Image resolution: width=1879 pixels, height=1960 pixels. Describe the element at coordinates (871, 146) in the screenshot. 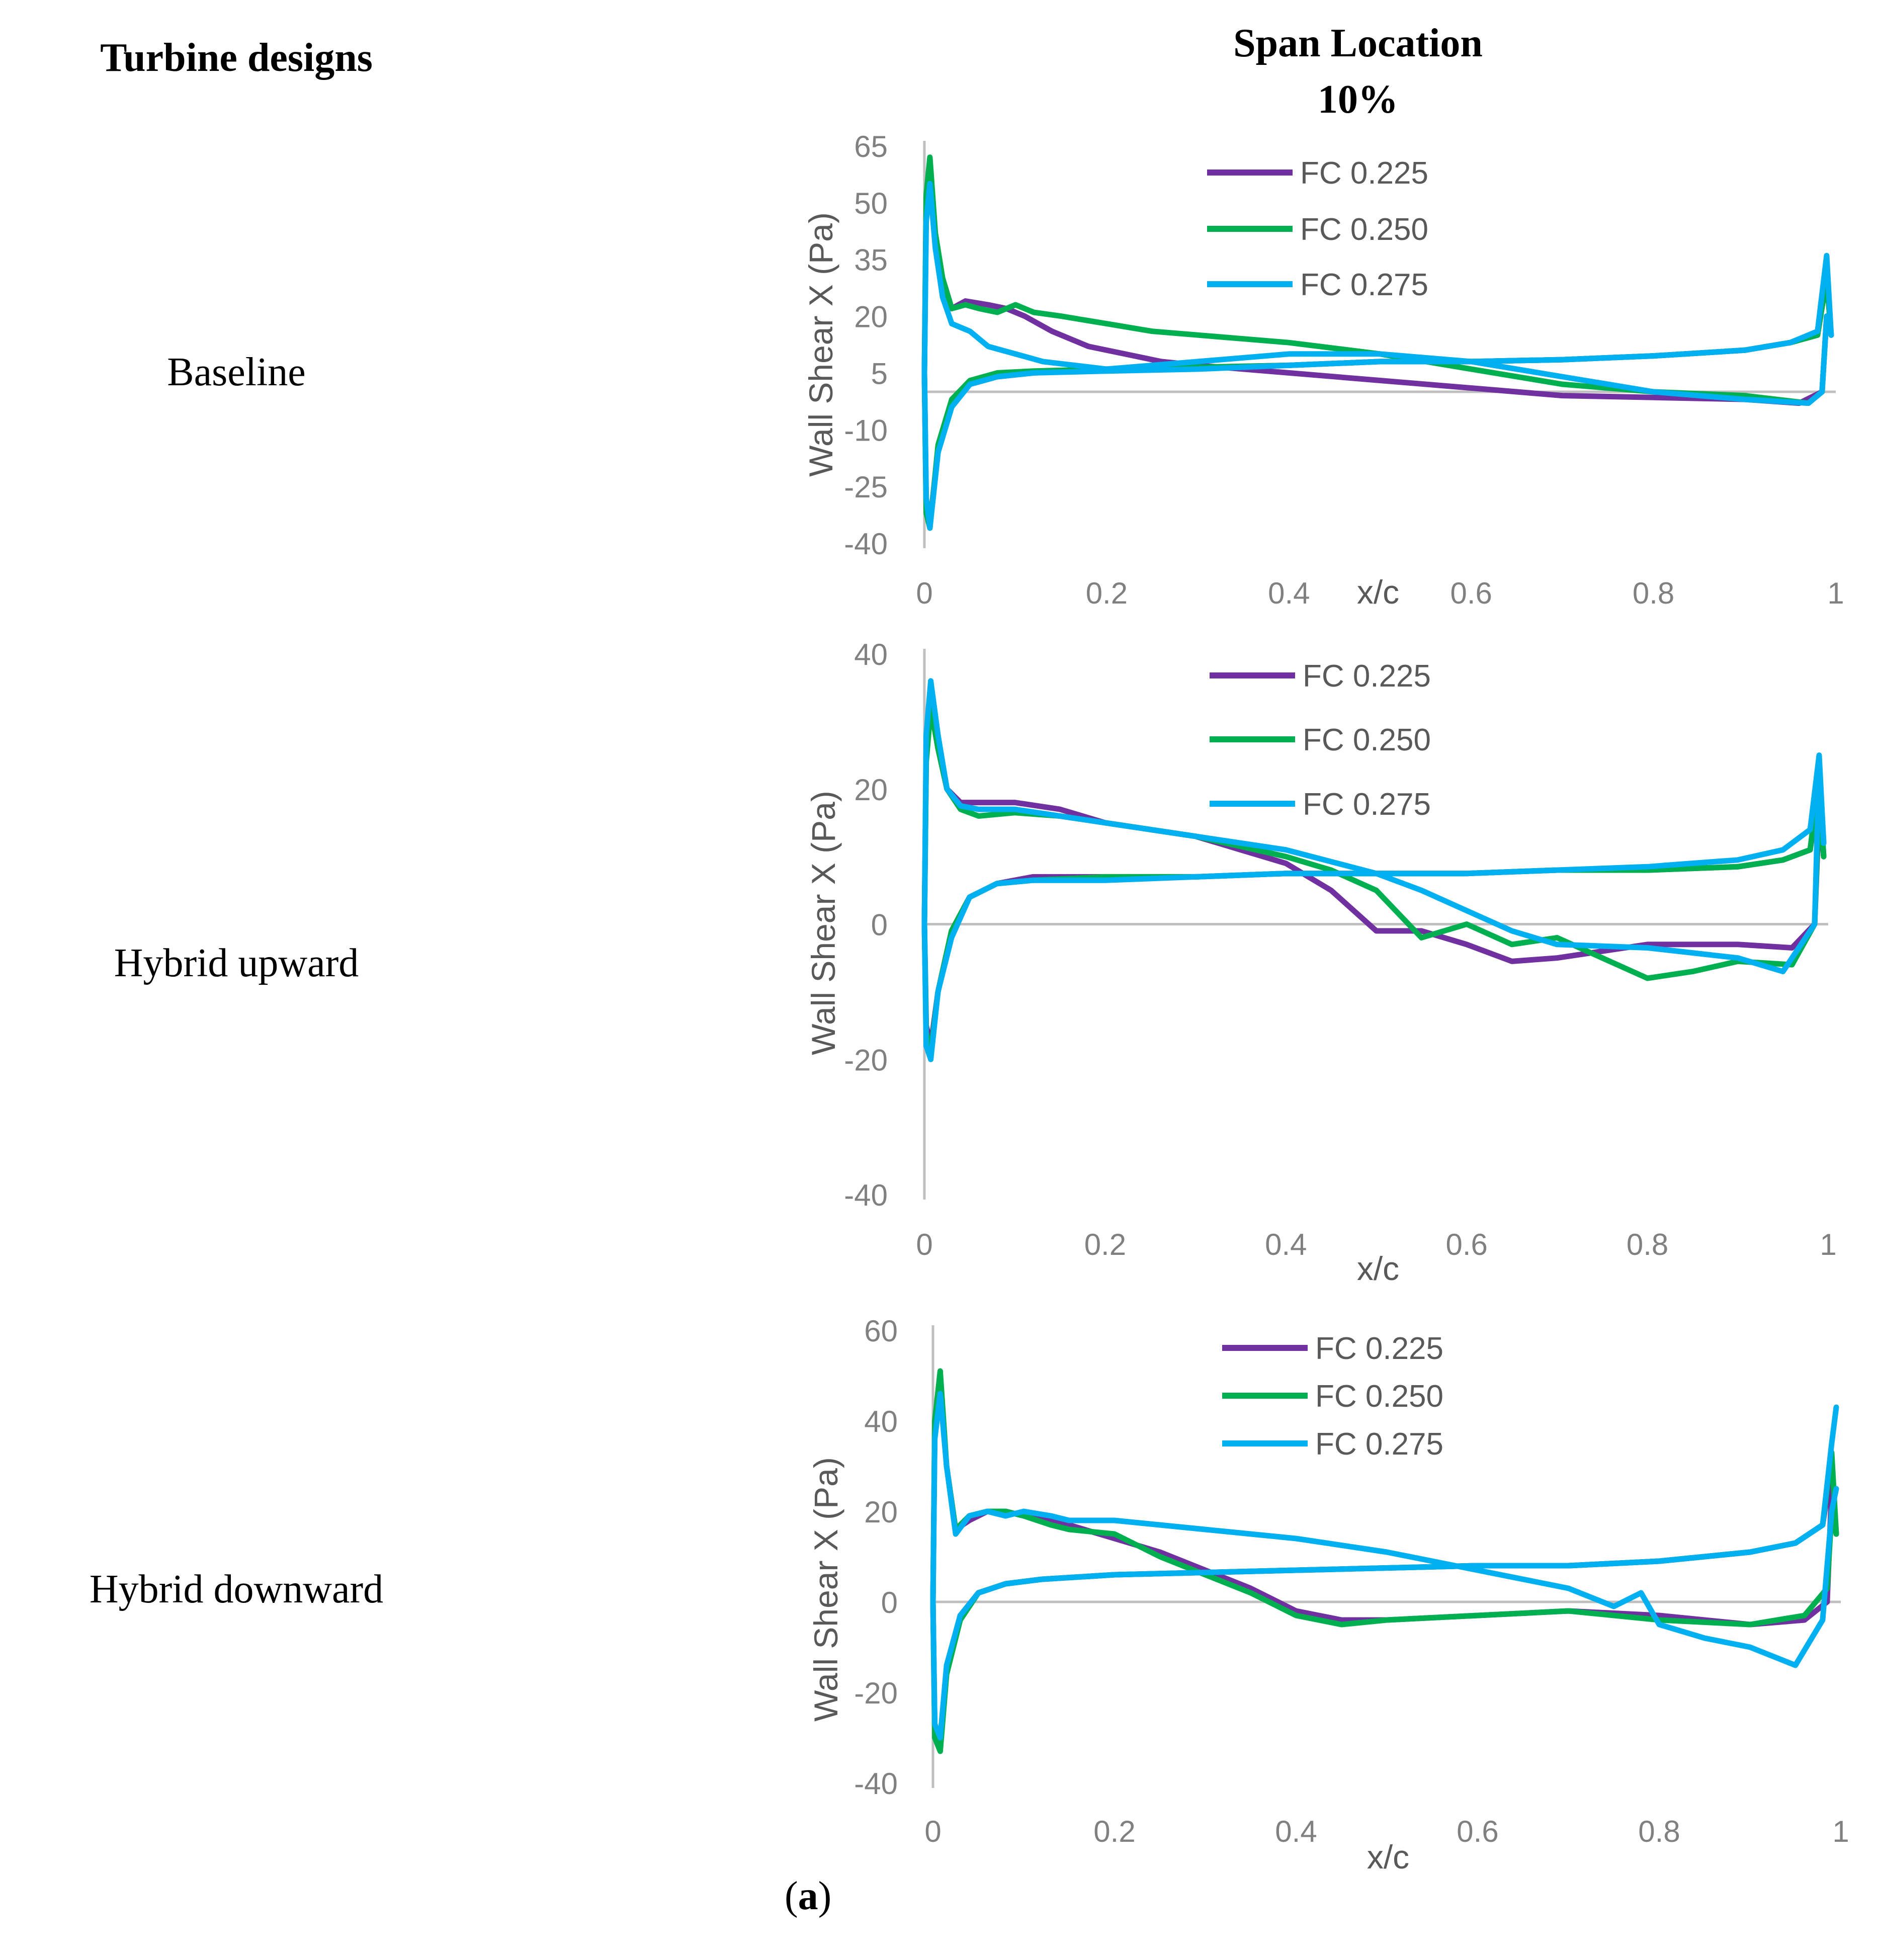

I see `y-tick-label: 65` at that location.